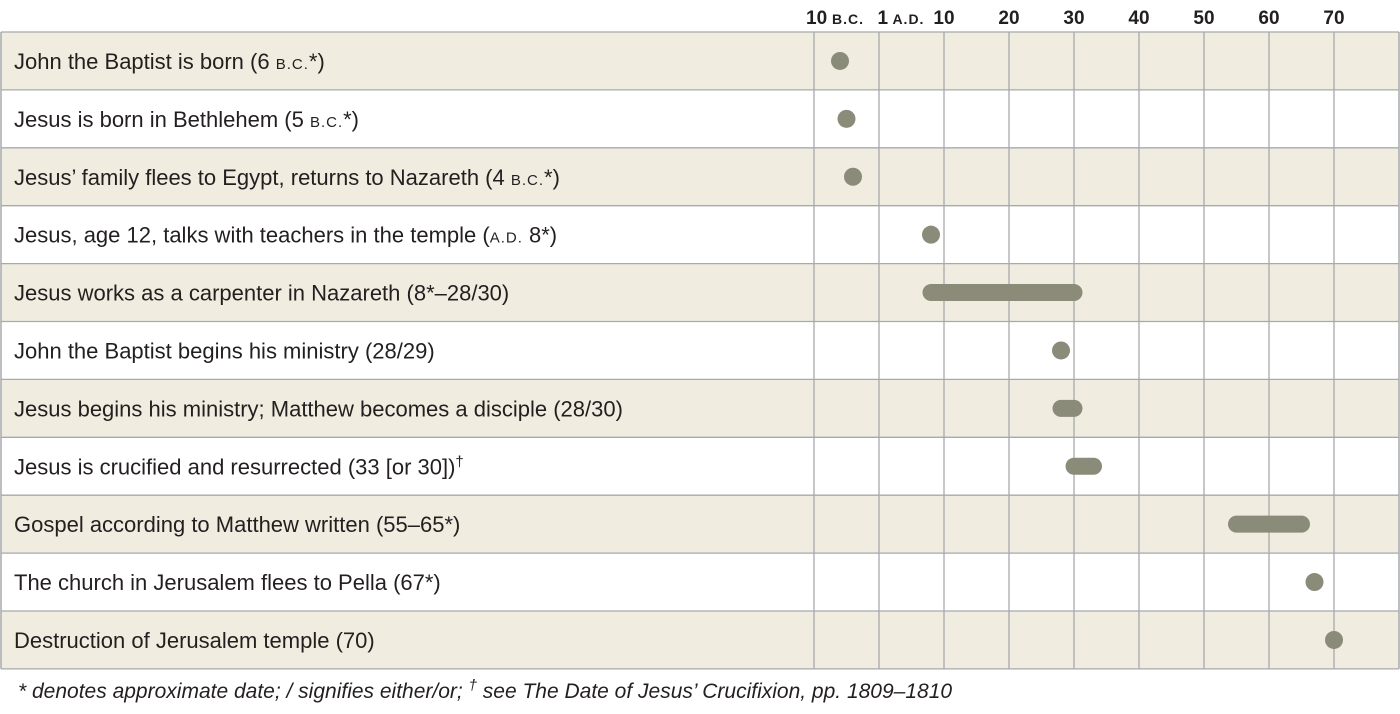 This screenshot has height=714, width=1400. What do you see at coordinates (472, 685) in the screenshot?
I see `footnote-dagger: †` at bounding box center [472, 685].